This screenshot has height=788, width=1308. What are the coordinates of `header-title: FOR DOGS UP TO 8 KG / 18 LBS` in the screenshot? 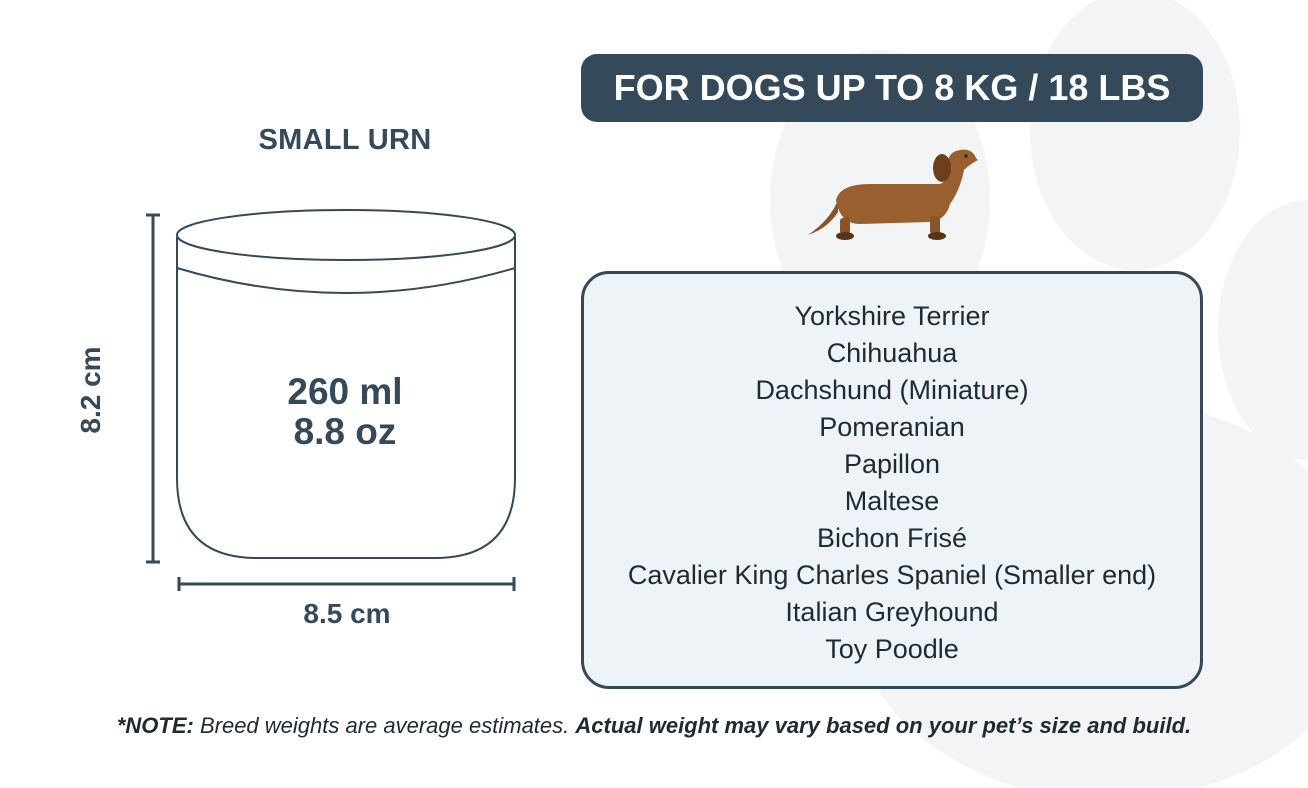 It's located at (892, 87).